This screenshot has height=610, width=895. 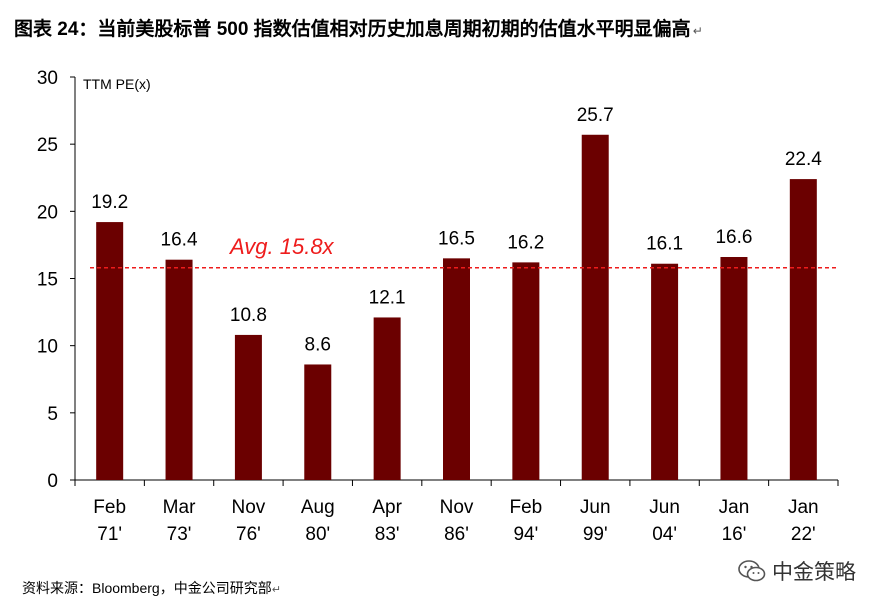 What do you see at coordinates (147, 588) in the screenshot?
I see `source-text: 资料来源：Bloomberg，中金公司研究部` at bounding box center [147, 588].